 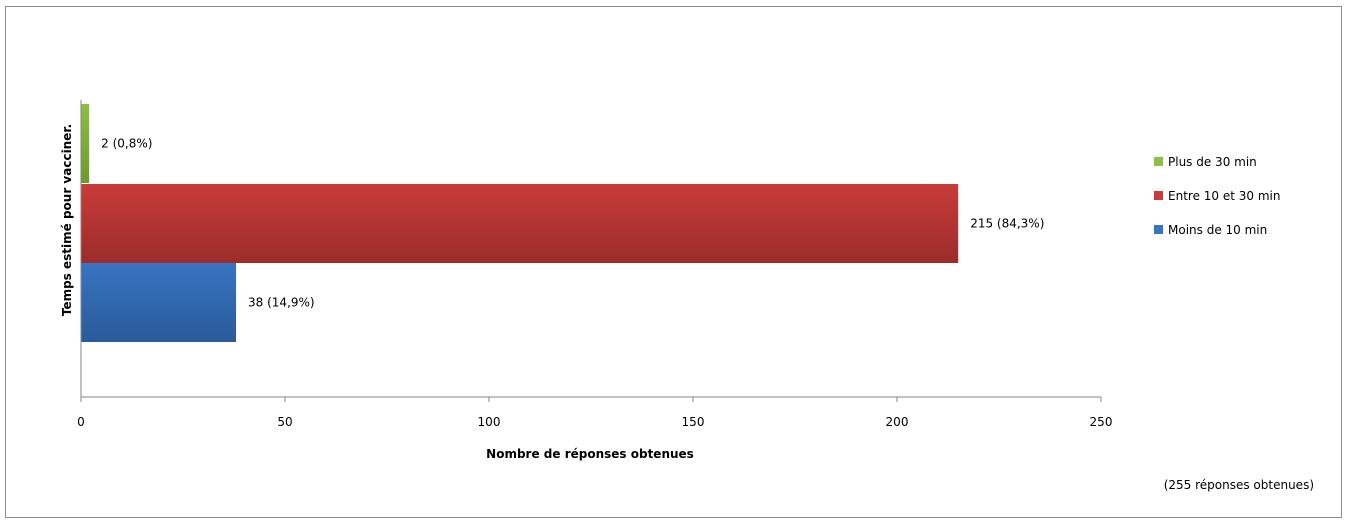 I want to click on data-label: 215 (84,3%), so click(x=1007, y=224).